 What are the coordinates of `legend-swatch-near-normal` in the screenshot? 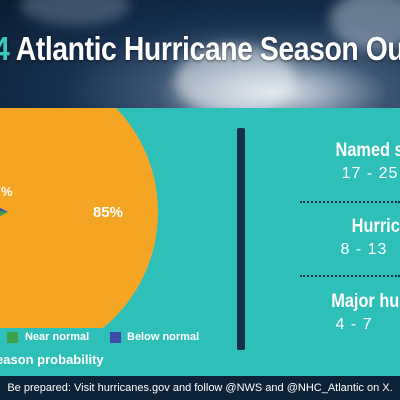 It's located at (12, 337).